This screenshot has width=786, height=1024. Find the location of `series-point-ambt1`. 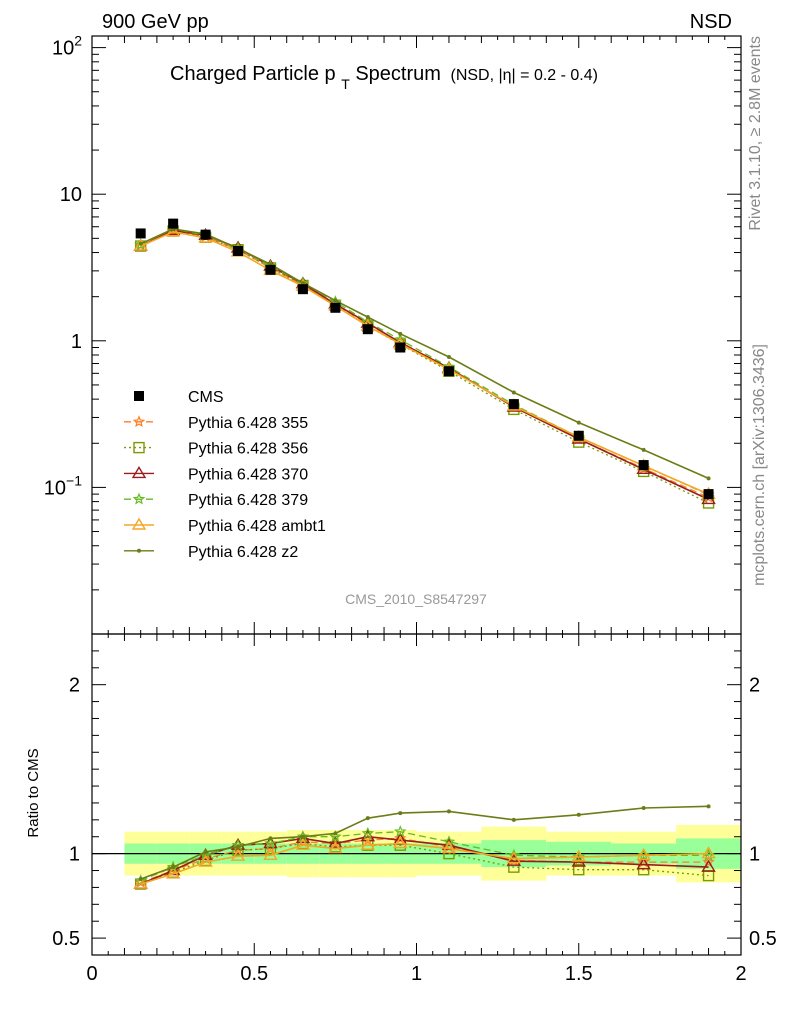

series-point-ambt1 is located at coordinates (140, 244).